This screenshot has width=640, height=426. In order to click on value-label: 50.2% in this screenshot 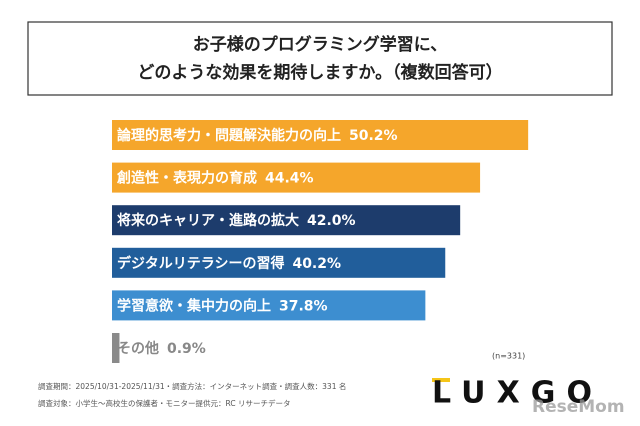, I will do `click(373, 136)`.